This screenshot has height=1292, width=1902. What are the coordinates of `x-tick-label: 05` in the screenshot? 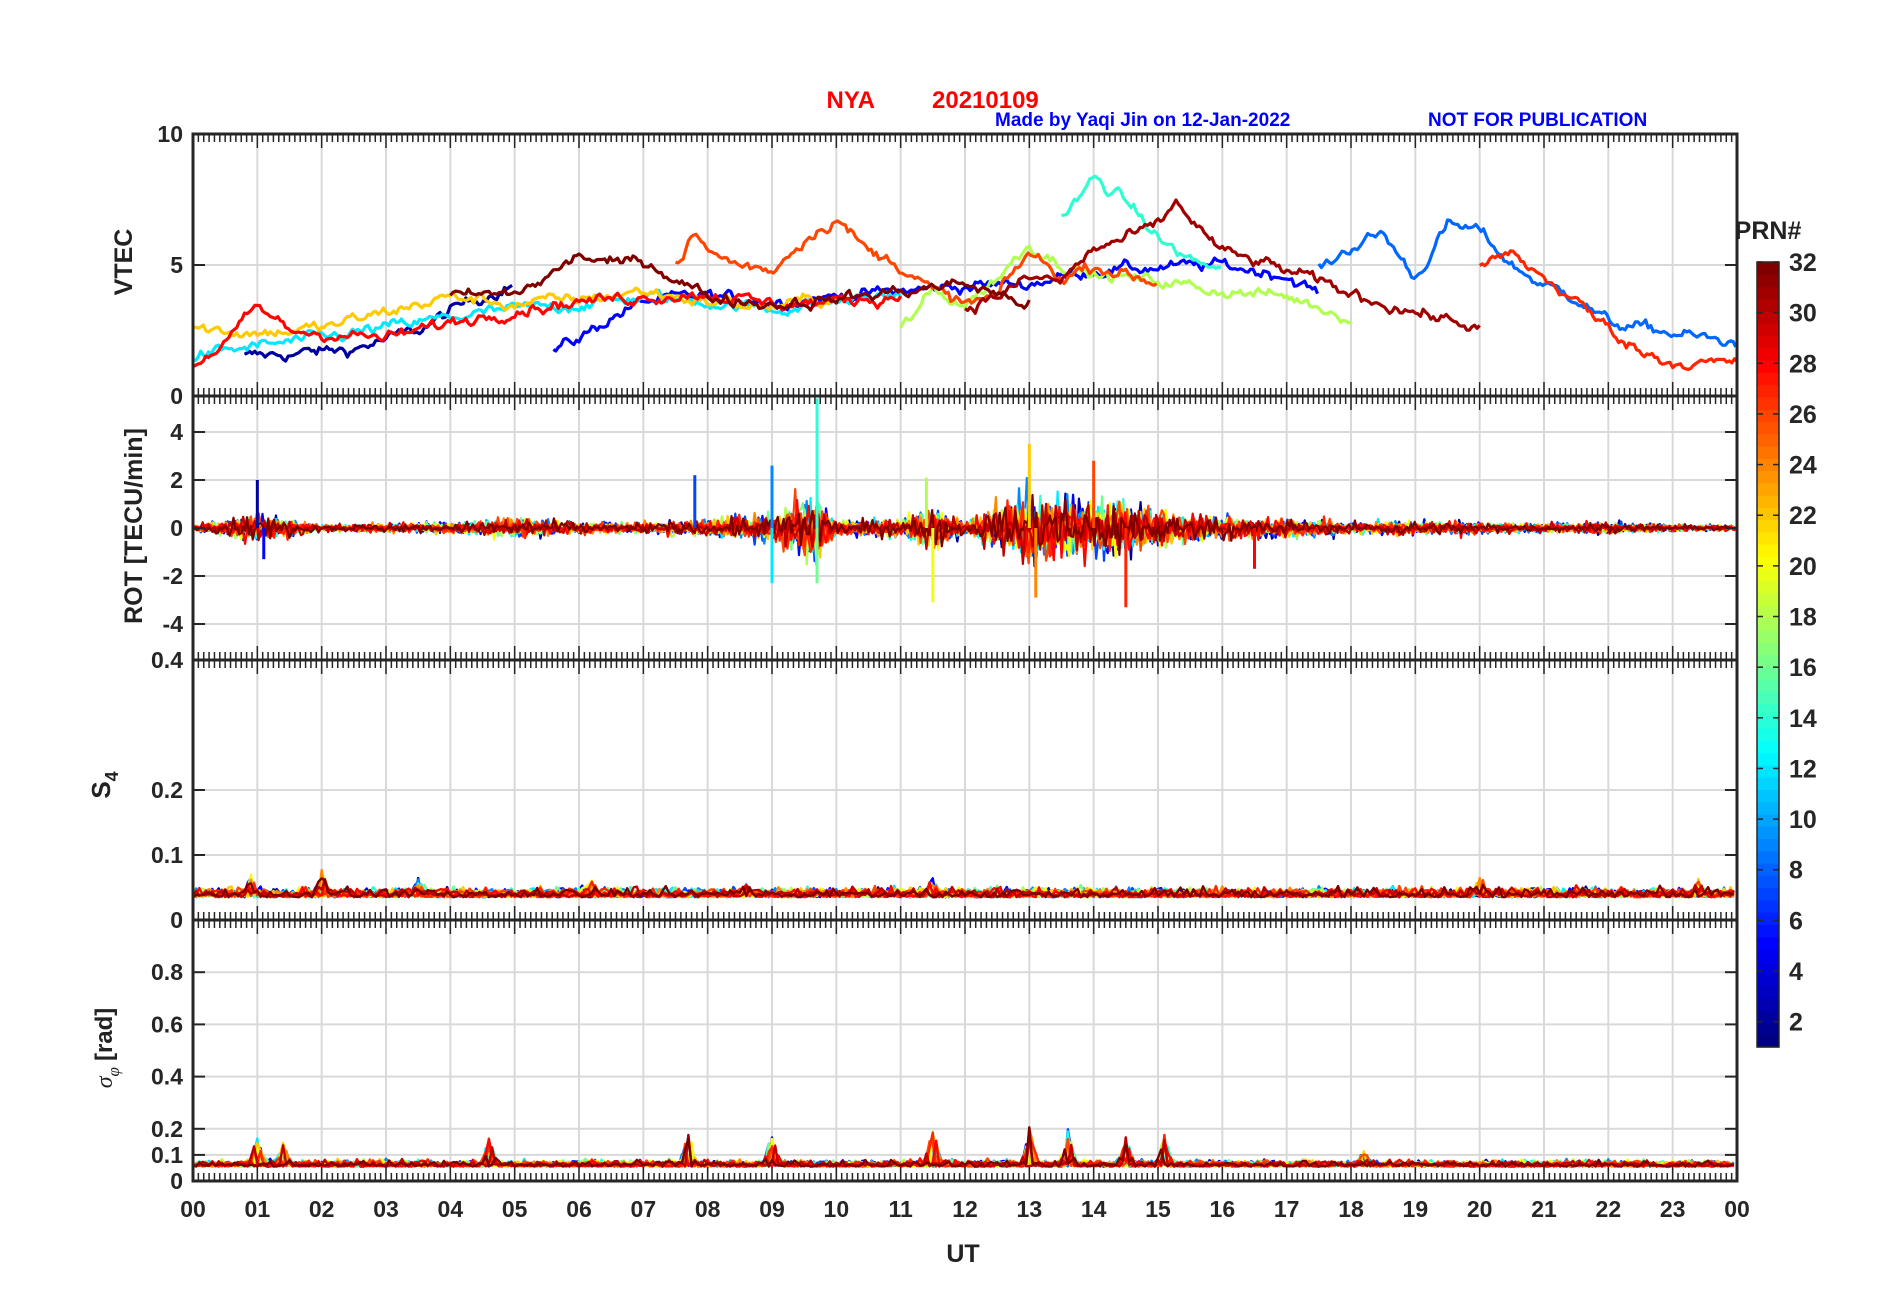 It's located at (515, 1209).